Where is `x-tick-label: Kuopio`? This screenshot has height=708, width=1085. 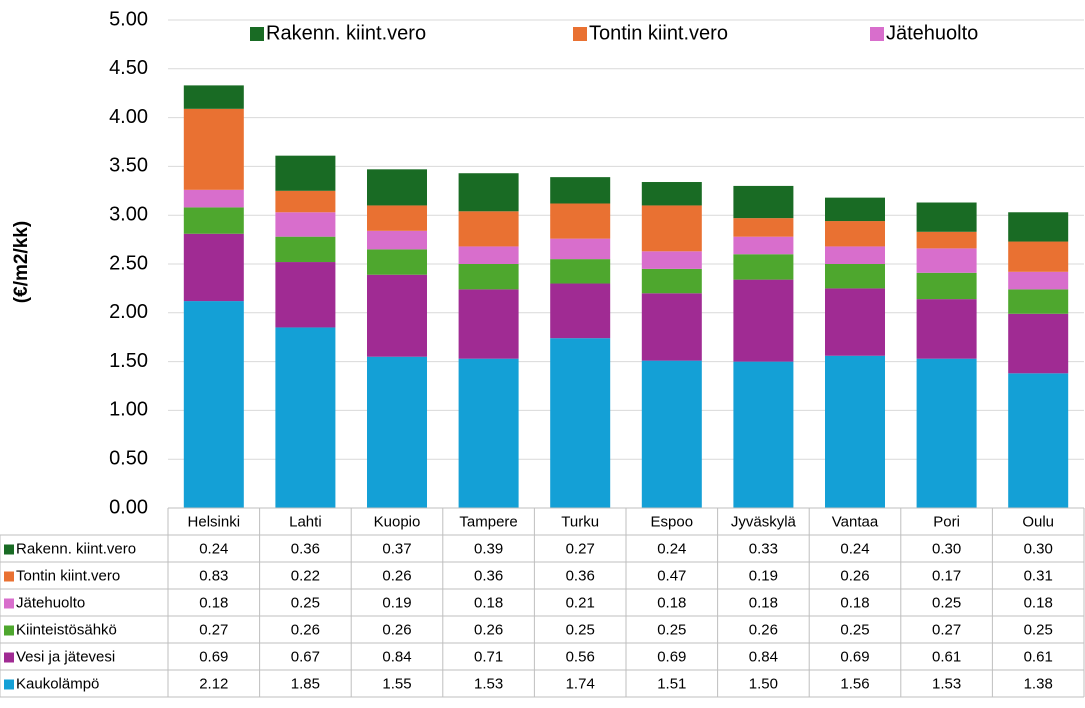
x-tick-label: Kuopio is located at coordinates (397, 521).